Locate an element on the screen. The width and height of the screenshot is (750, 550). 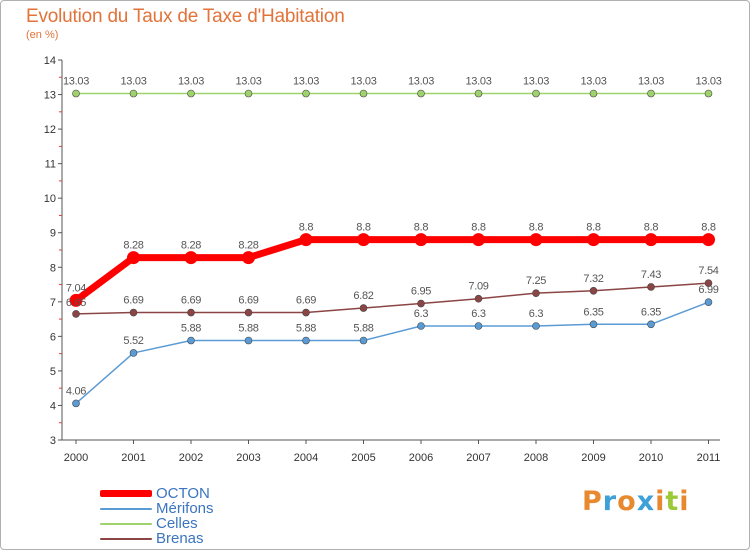
x-tick-label: 2009 is located at coordinates (593, 458).